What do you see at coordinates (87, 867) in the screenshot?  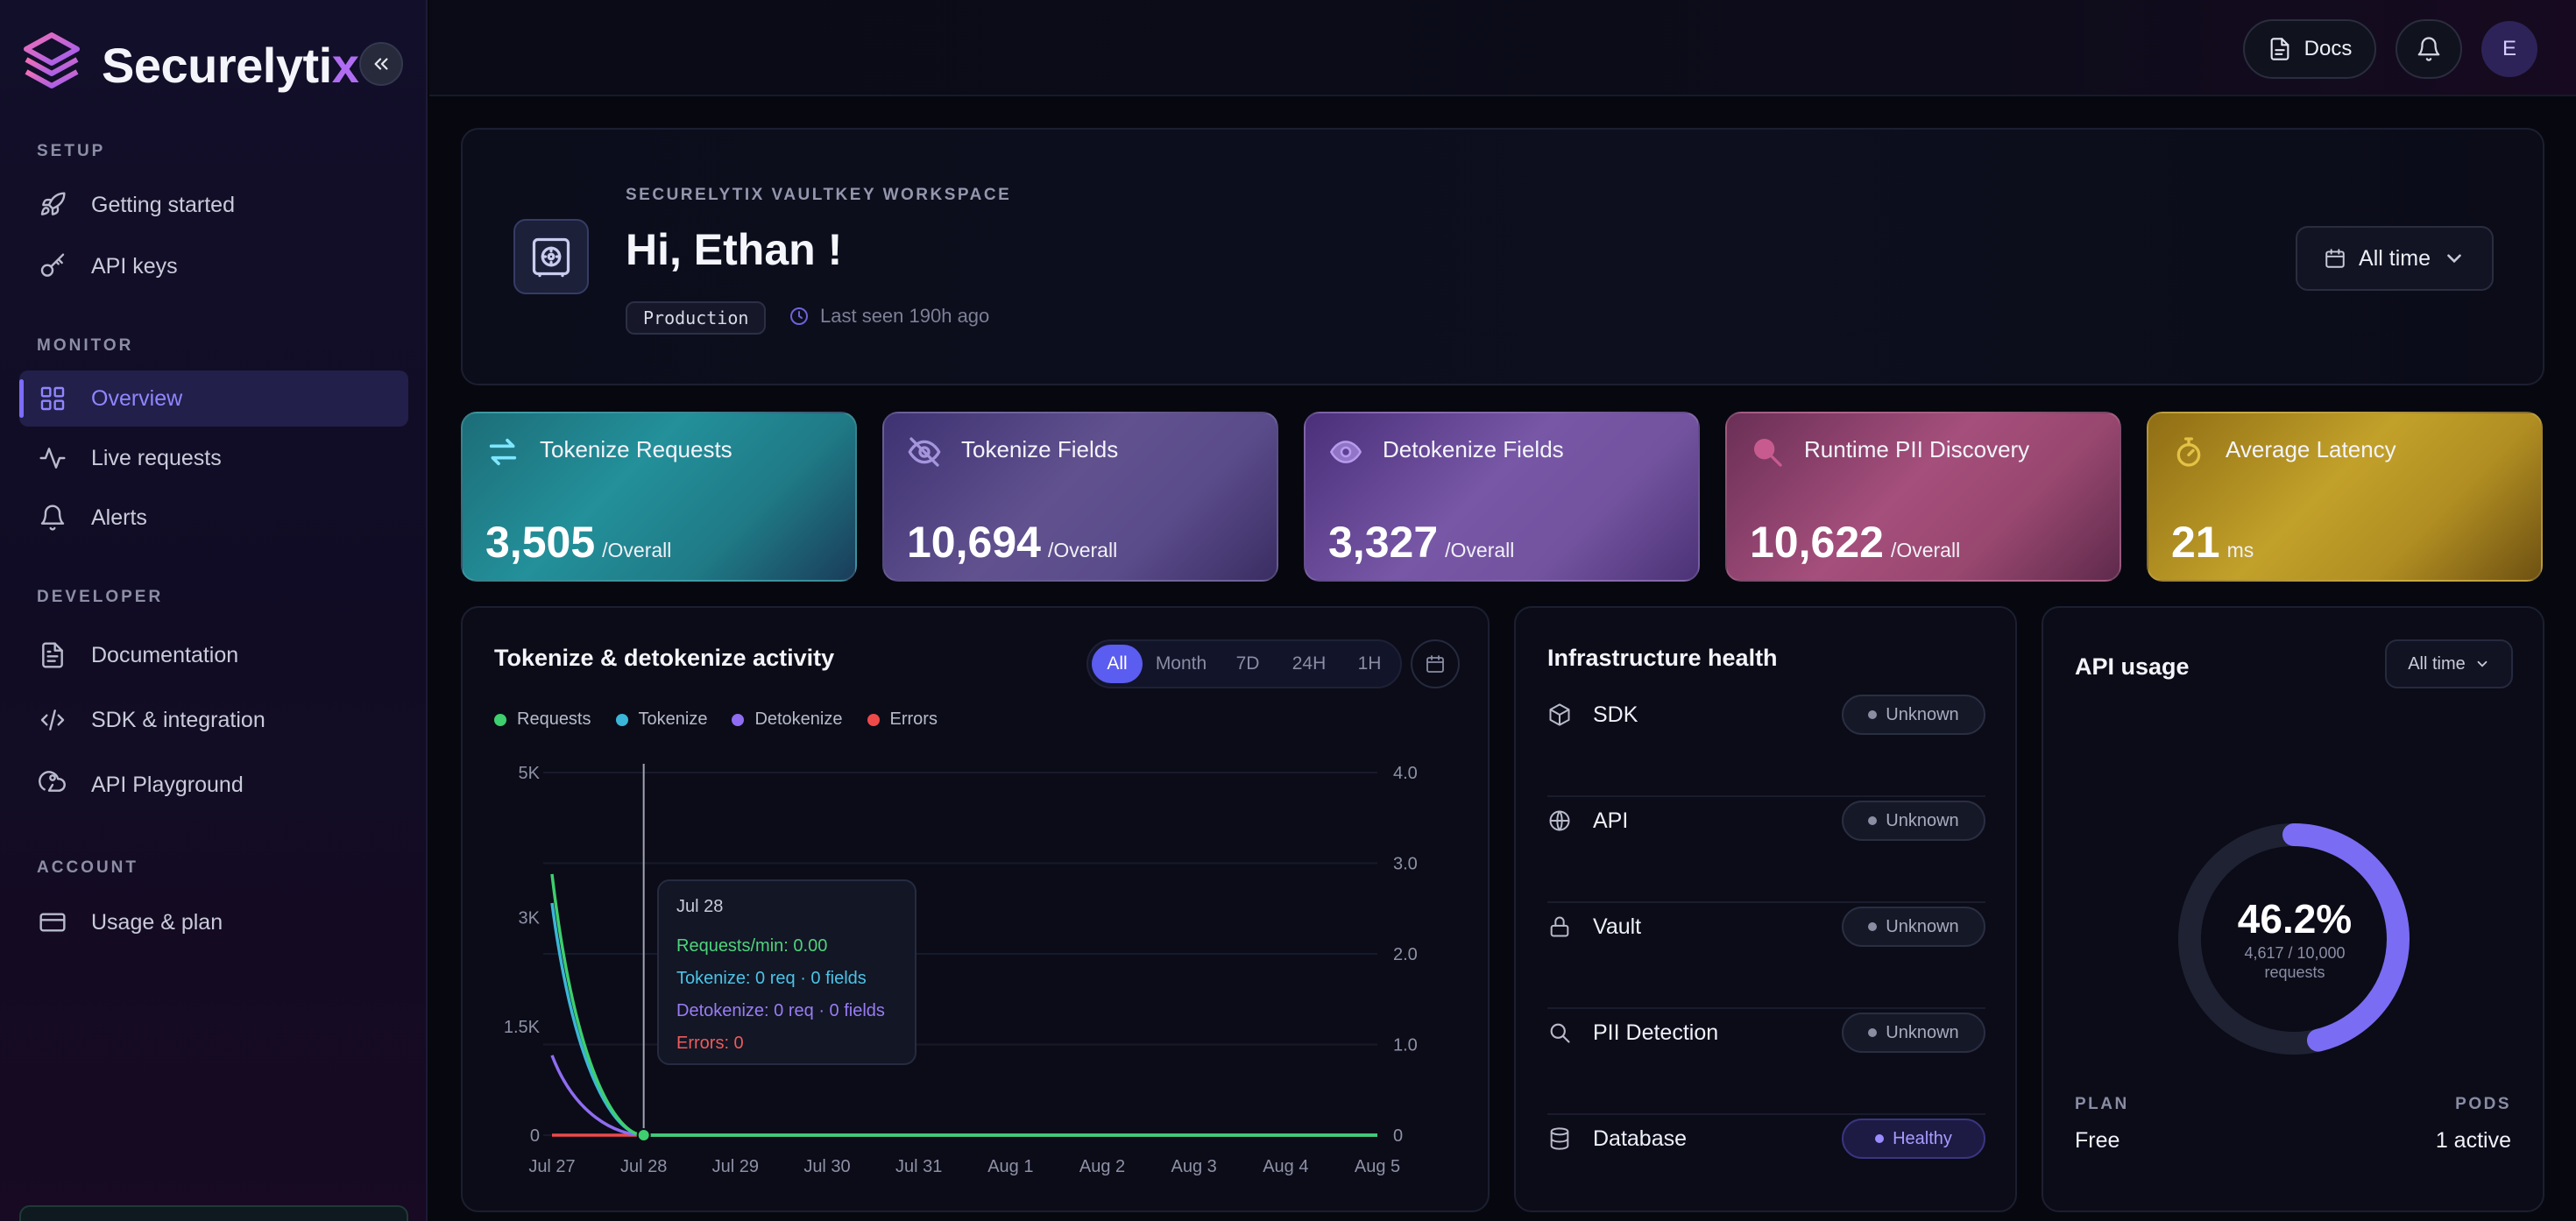 I see `nav-section-account: ACCOUNT` at bounding box center [87, 867].